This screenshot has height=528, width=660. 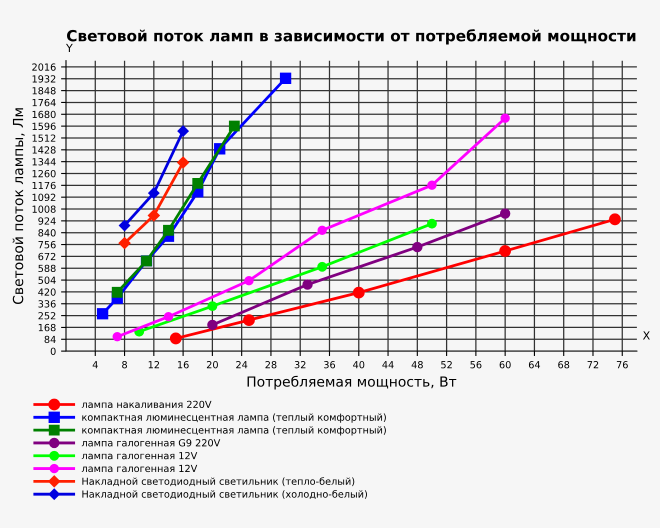 I want to click on x-tick-label: 20, so click(x=212, y=364).